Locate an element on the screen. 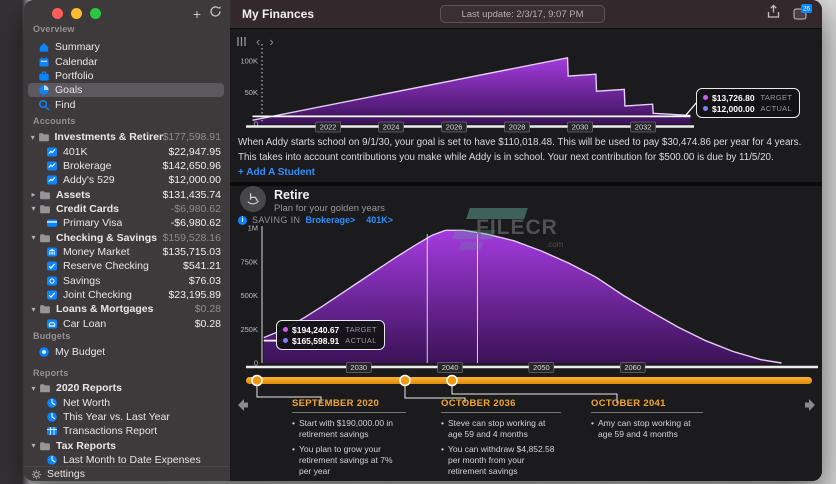 This screenshot has width=836, height=484. briefcase-icon is located at coordinates (44, 76).